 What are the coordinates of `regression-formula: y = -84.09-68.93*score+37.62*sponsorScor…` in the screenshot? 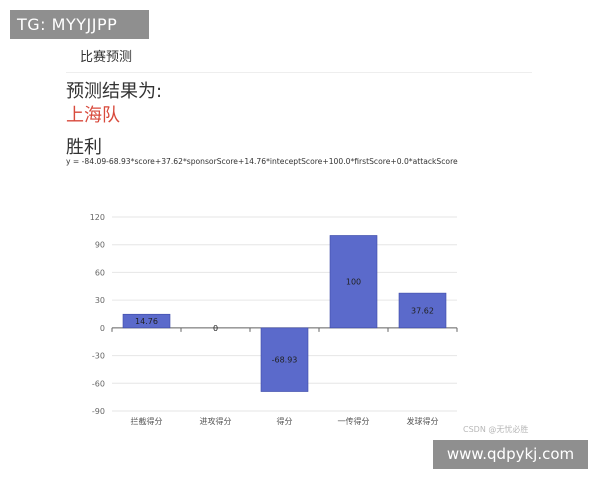 It's located at (262, 161).